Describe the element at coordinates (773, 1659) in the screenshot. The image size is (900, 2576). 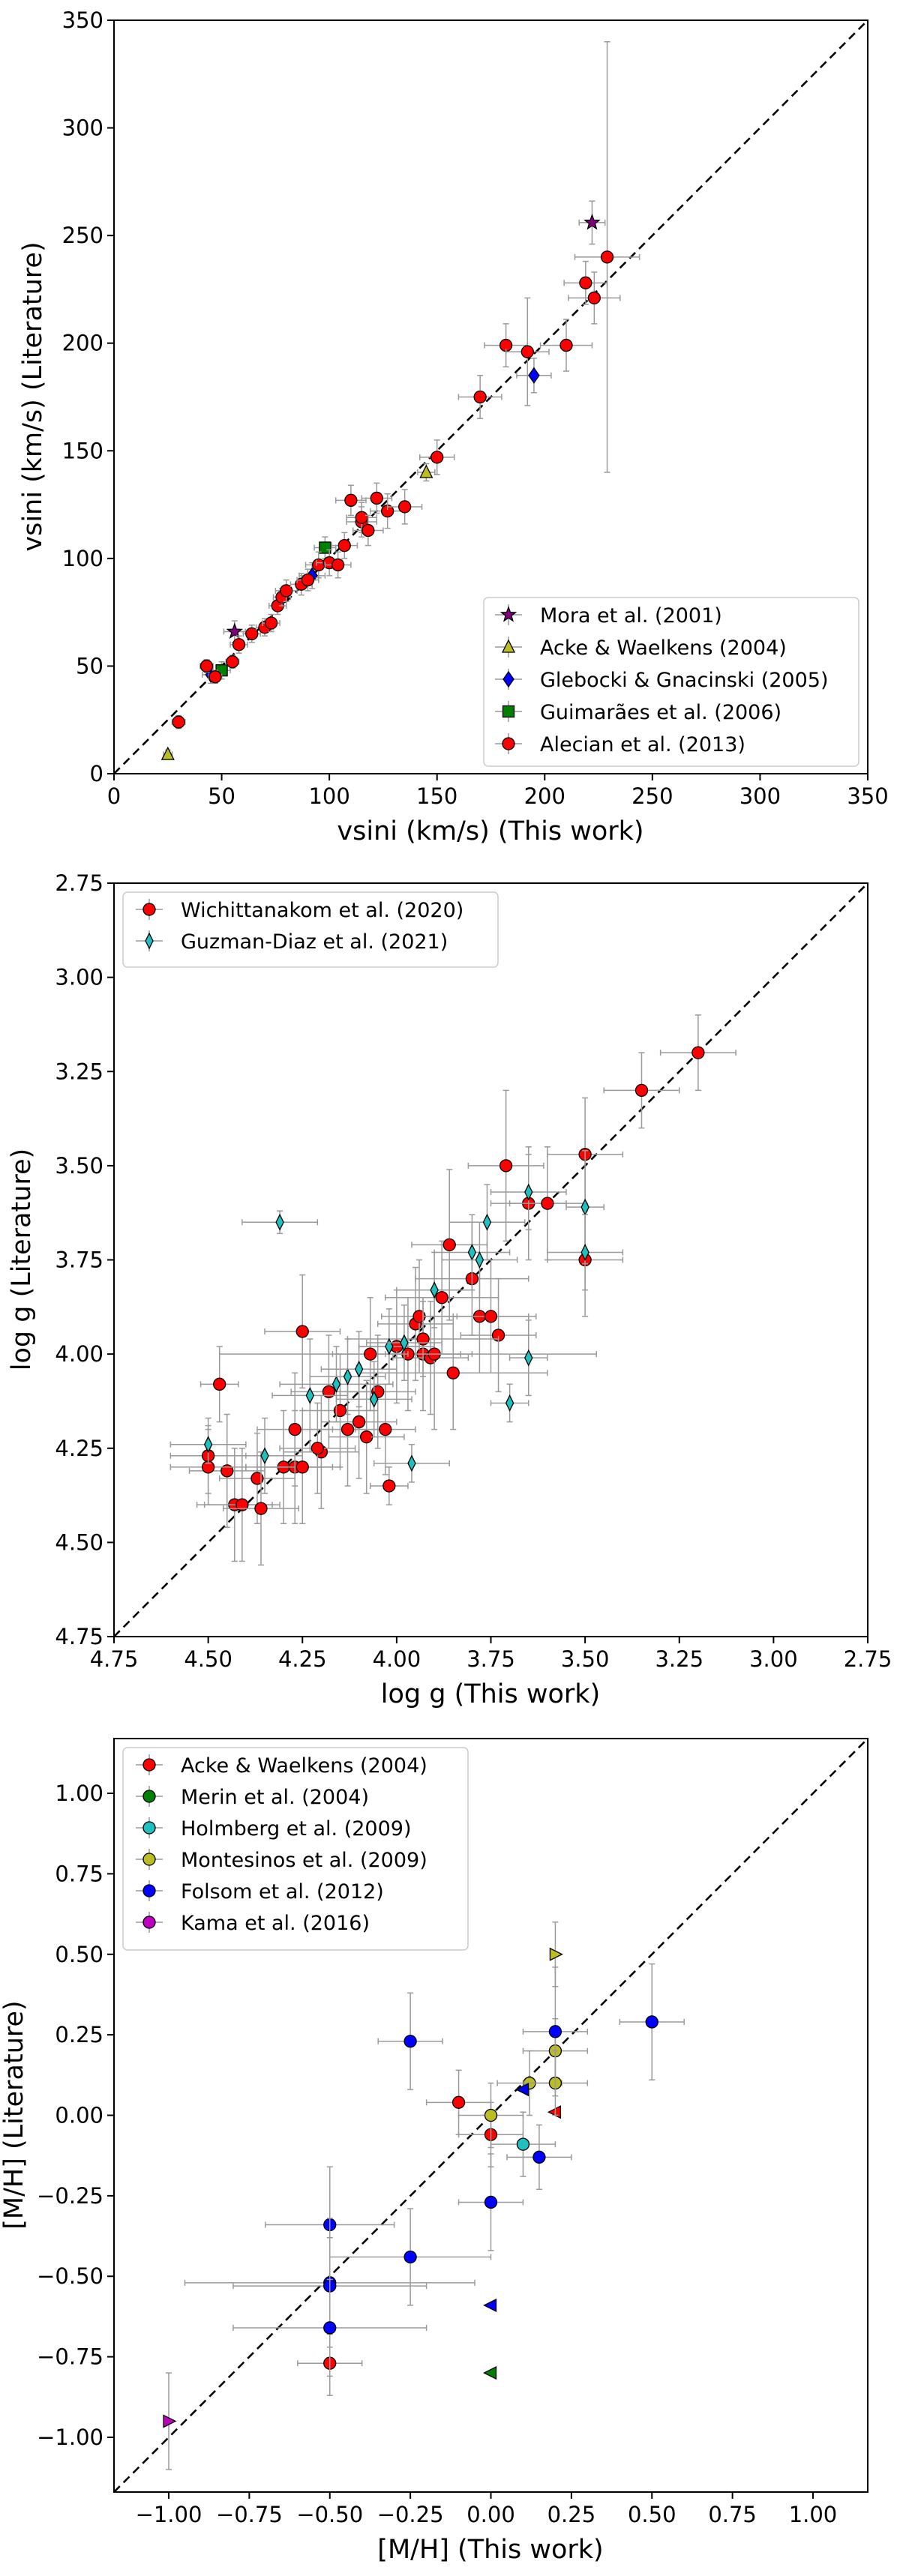
I see `x-tick-label: 3.00` at that location.